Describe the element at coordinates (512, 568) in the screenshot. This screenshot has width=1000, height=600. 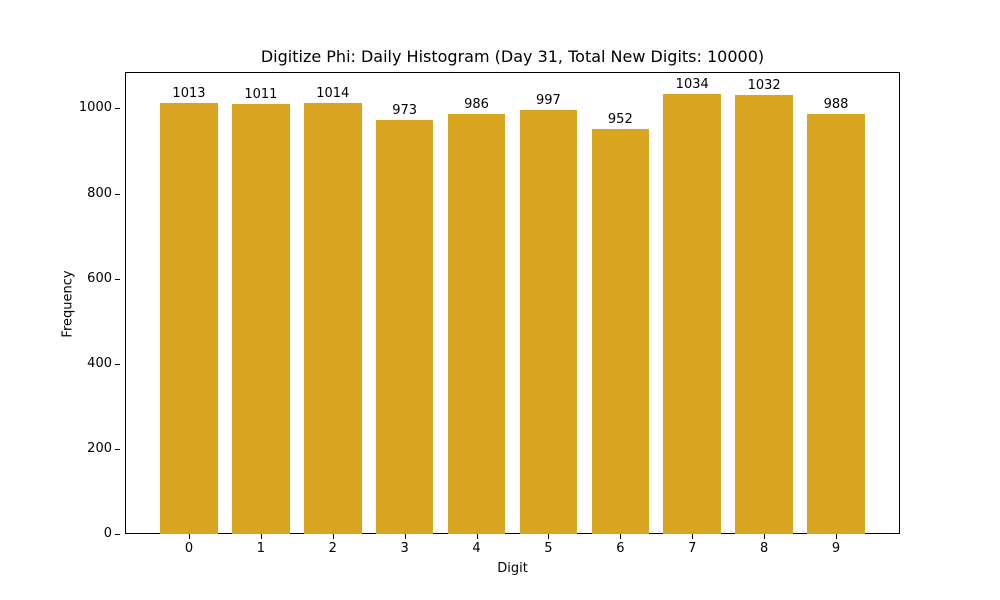
I see `x-axis-label: Digit` at that location.